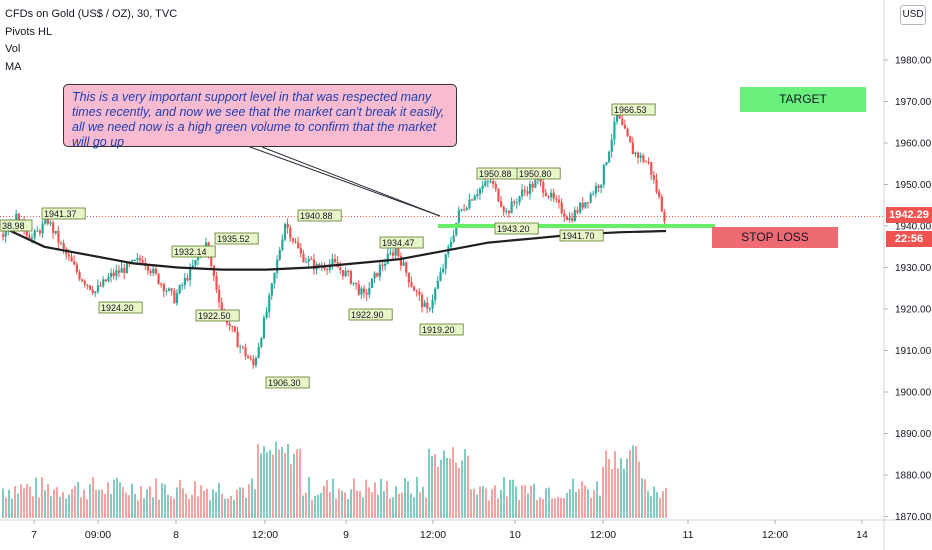 This screenshot has width=932, height=550. What do you see at coordinates (913, 185) in the screenshot?
I see `price-tick-label: 1950.00` at bounding box center [913, 185].